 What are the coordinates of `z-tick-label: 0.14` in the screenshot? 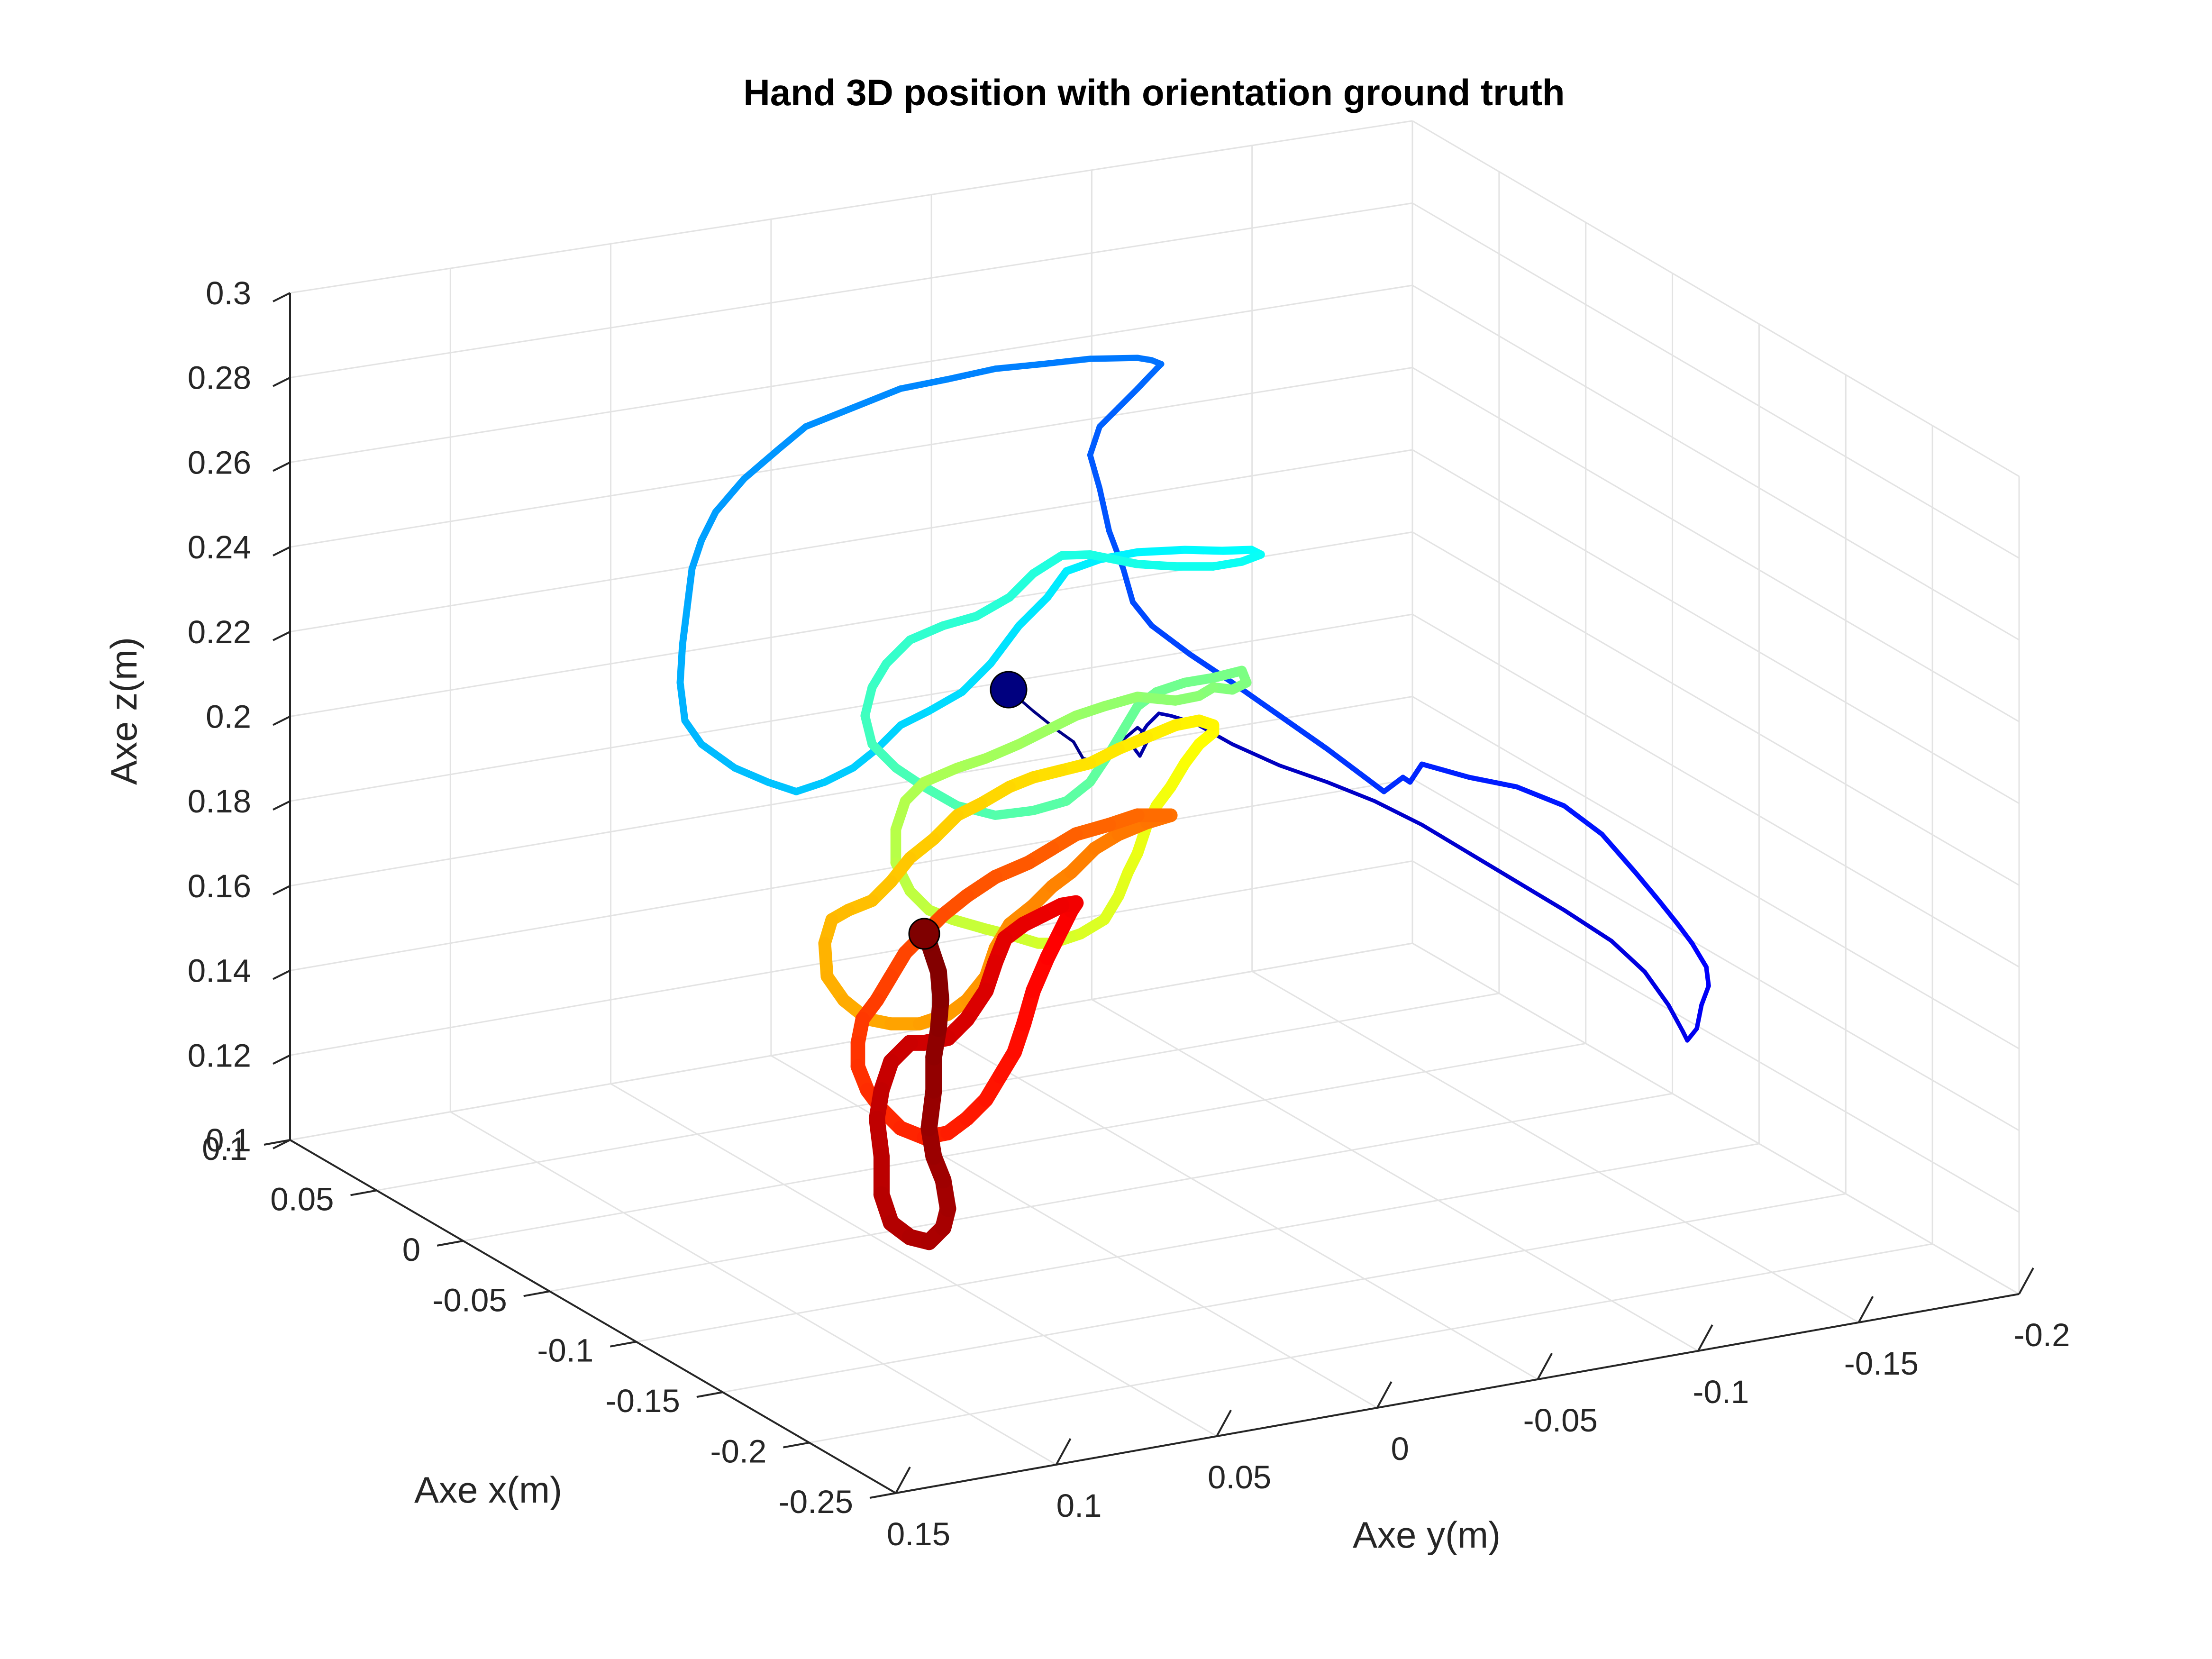 It's located at (219, 971).